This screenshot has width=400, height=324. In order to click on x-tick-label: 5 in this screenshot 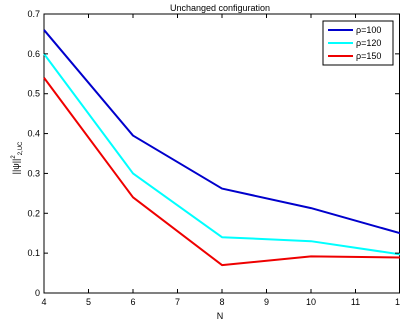, I will do `click(88, 302)`.